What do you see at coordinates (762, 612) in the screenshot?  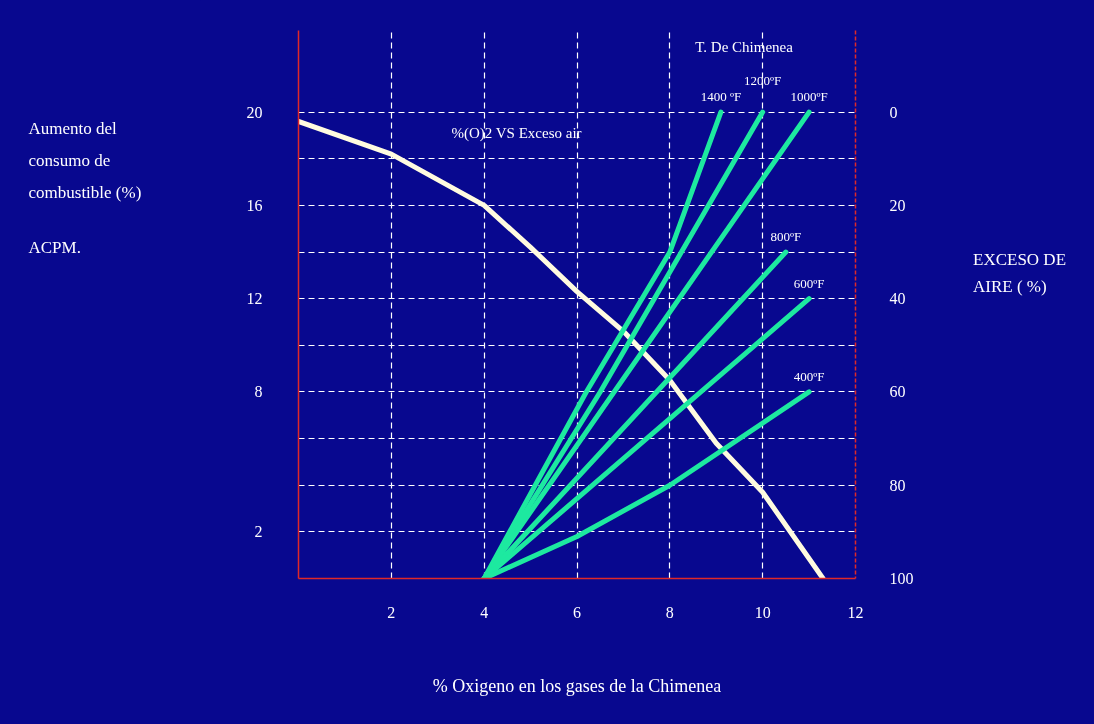 I see `x-tick-label: 10` at bounding box center [762, 612].